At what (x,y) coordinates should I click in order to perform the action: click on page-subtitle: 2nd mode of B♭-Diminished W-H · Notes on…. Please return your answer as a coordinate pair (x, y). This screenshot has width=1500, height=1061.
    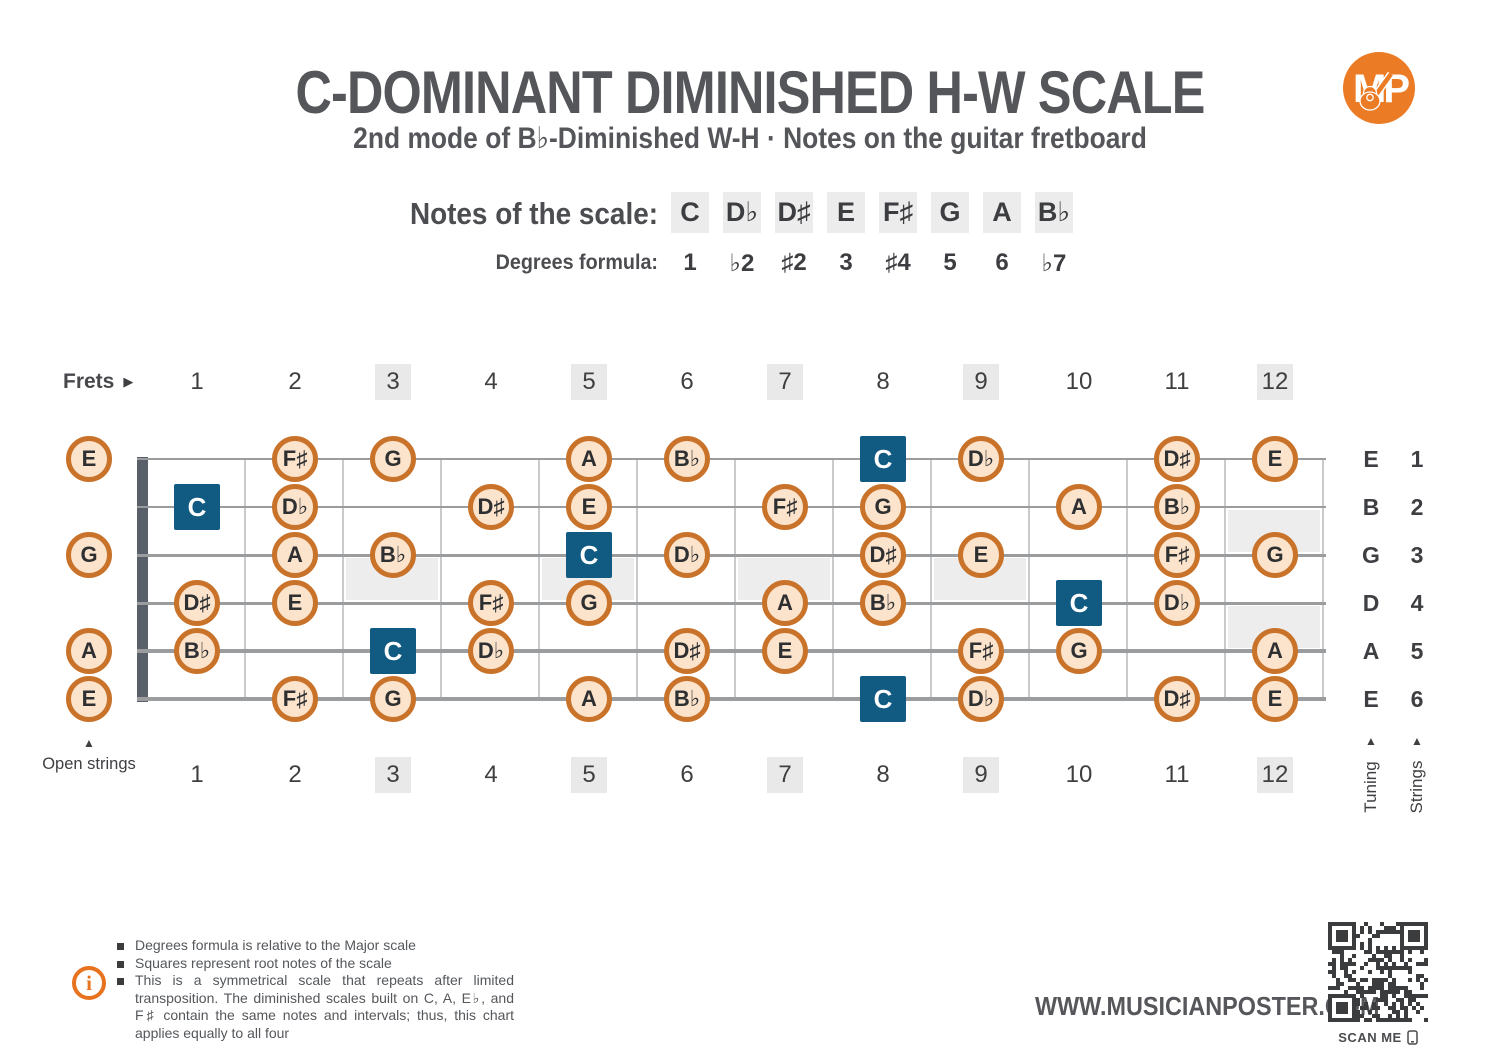
    Looking at the image, I should click on (750, 138).